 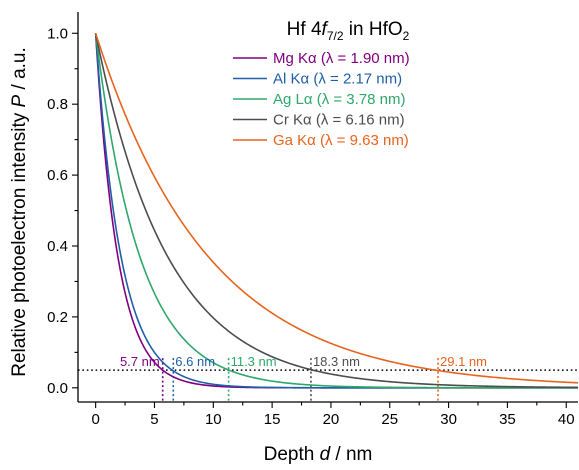 I want to click on y-axis-title-italic: P, so click(x=19, y=100).